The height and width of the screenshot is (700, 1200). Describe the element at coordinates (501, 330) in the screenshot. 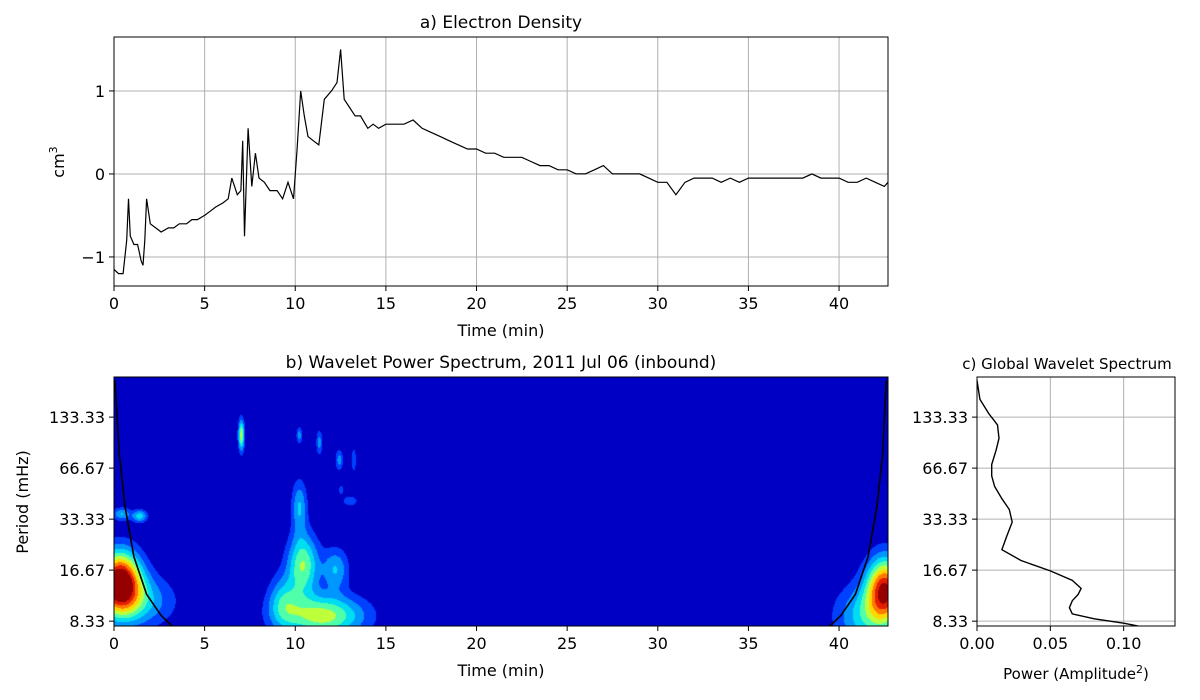

I see `panel-a-xlabel: Time (min)` at that location.